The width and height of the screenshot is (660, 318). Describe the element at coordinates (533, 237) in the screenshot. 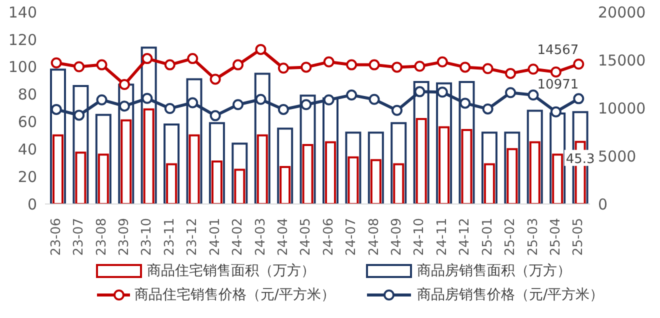

I see `x-tick-label: 25-03` at that location.